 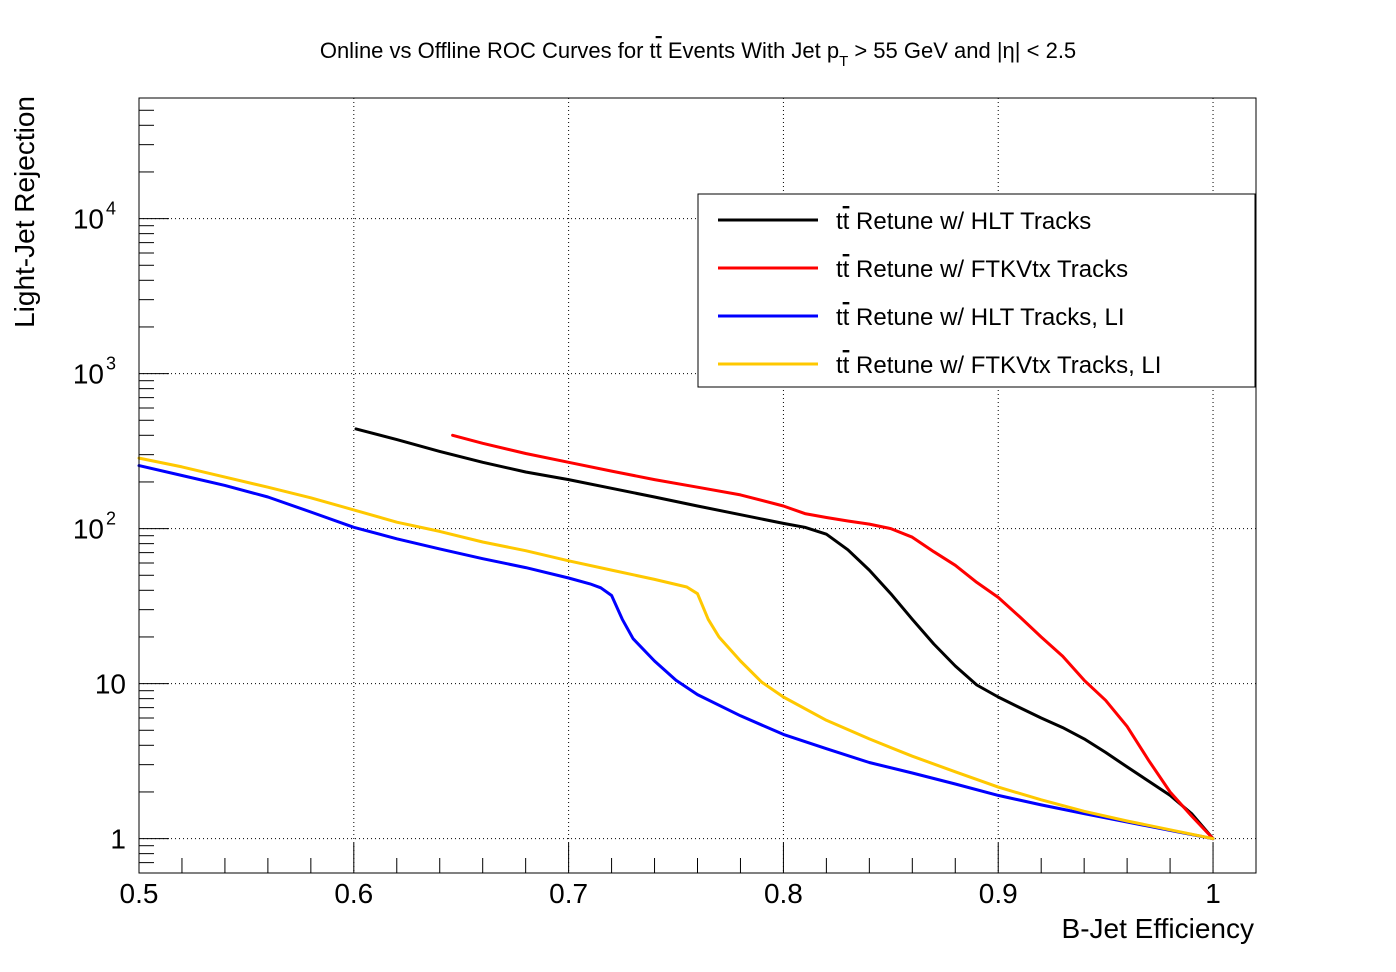 I want to click on x-tick-label: 0.5, so click(x=139, y=893).